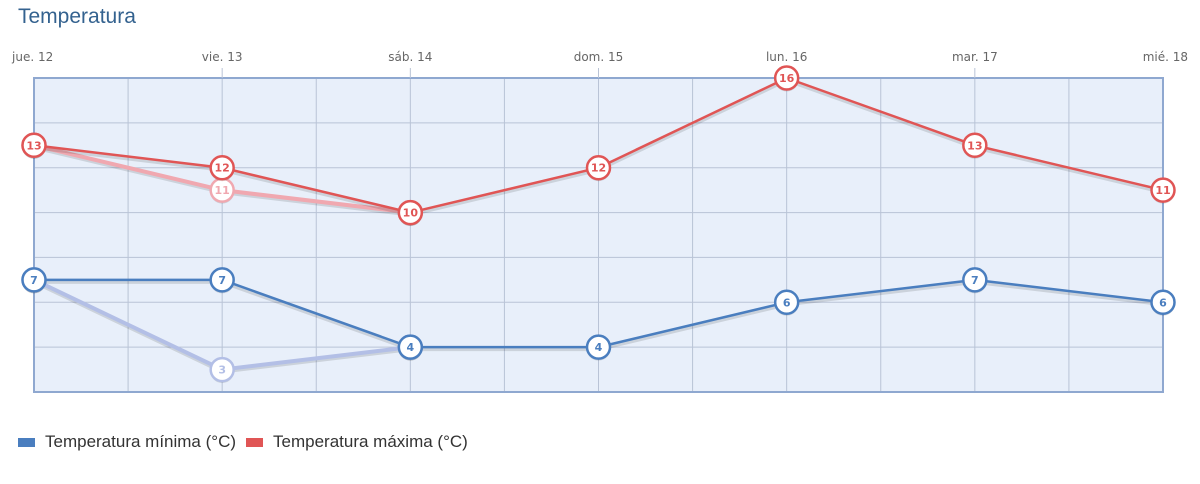 The height and width of the screenshot is (484, 1200). I want to click on data-point: 16, so click(786, 78).